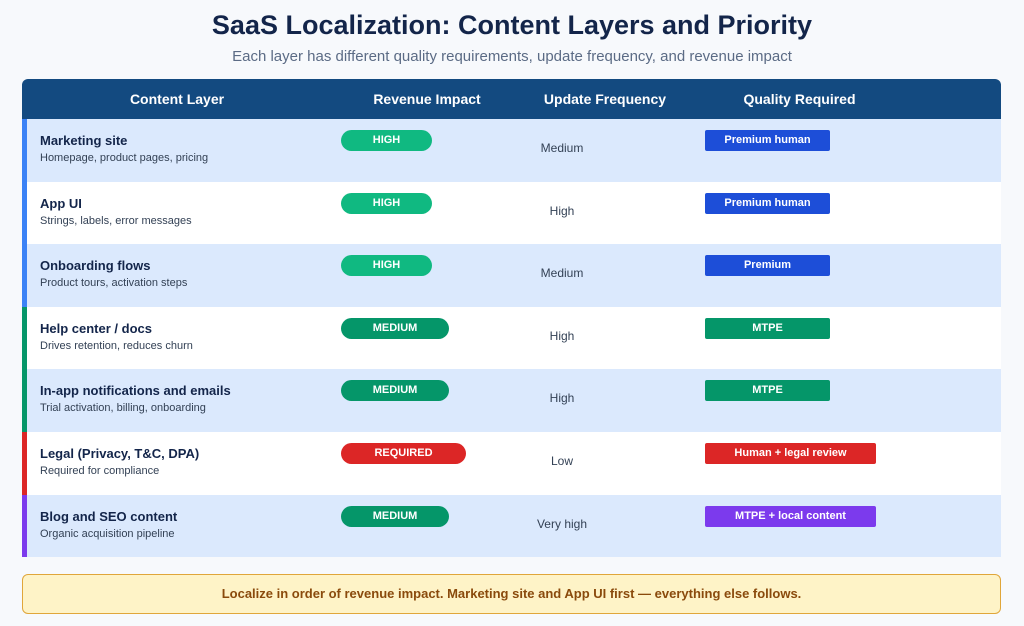 The height and width of the screenshot is (626, 1024). What do you see at coordinates (114, 283) in the screenshot?
I see `layer-description: Product tours, activation steps` at bounding box center [114, 283].